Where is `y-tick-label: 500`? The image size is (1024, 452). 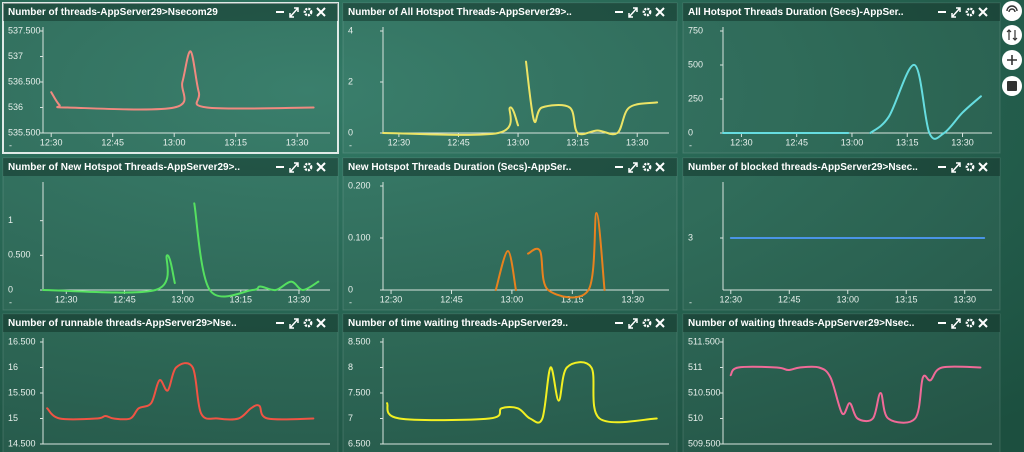 y-tick-label: 500 is located at coordinates (695, 64).